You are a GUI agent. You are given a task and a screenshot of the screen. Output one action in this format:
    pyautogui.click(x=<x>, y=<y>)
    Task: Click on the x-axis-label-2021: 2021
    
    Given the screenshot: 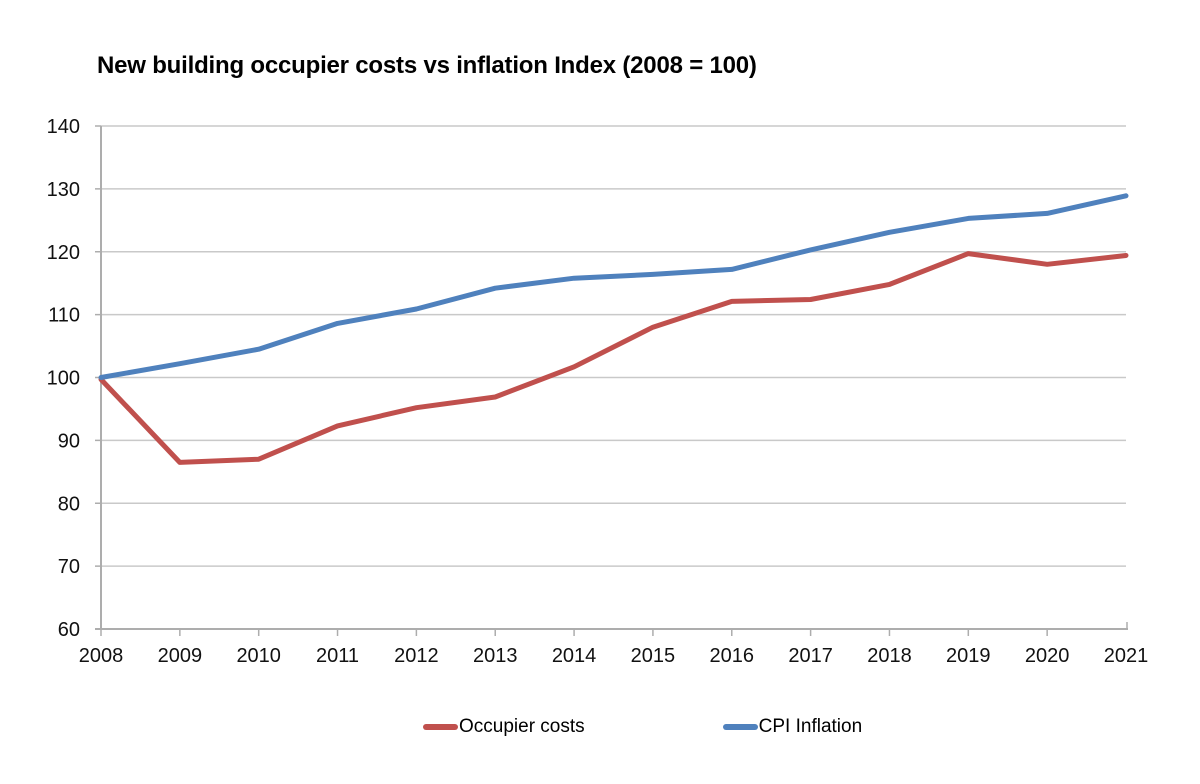 What is the action you would take?
    pyautogui.click(x=1126, y=656)
    